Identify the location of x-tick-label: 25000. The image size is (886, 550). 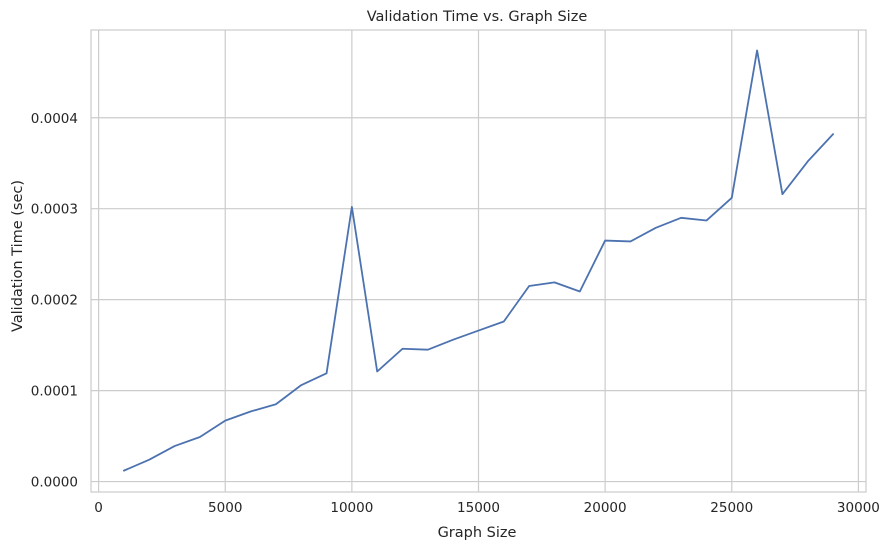
(731, 508).